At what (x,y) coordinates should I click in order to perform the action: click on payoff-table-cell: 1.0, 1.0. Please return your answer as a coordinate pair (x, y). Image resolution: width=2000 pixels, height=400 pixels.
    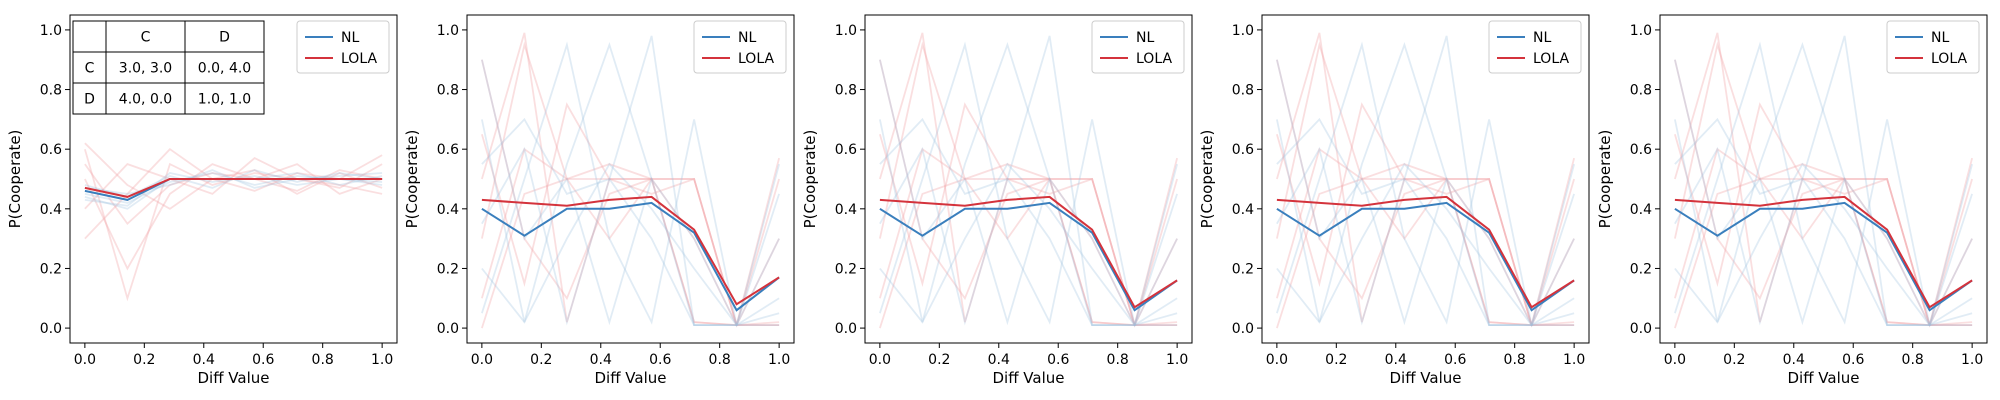
    Looking at the image, I should click on (224, 100).